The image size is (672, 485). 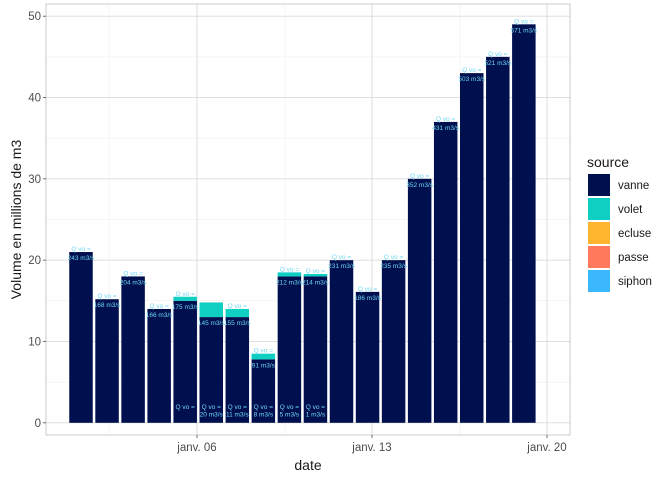 I want to click on y-tick-label: 40, so click(x=34, y=99).